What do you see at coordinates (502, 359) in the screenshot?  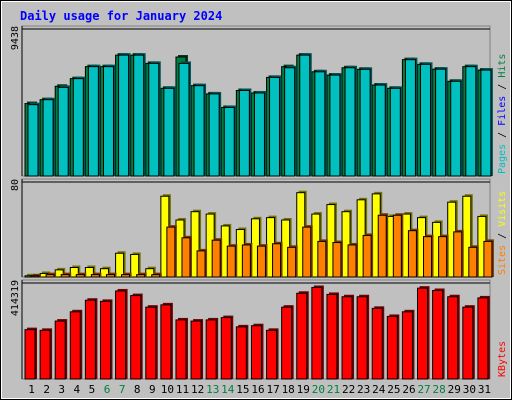 I see `panel-bottom-legend: KBytes` at bounding box center [502, 359].